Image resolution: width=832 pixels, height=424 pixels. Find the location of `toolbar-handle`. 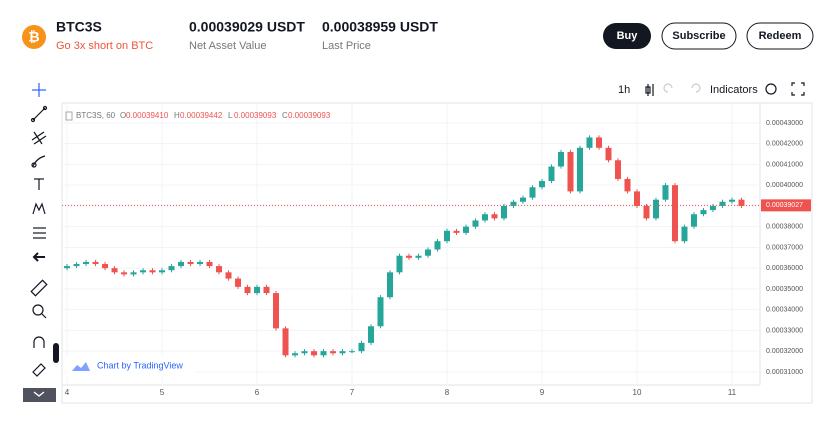

toolbar-handle is located at coordinates (56, 353).